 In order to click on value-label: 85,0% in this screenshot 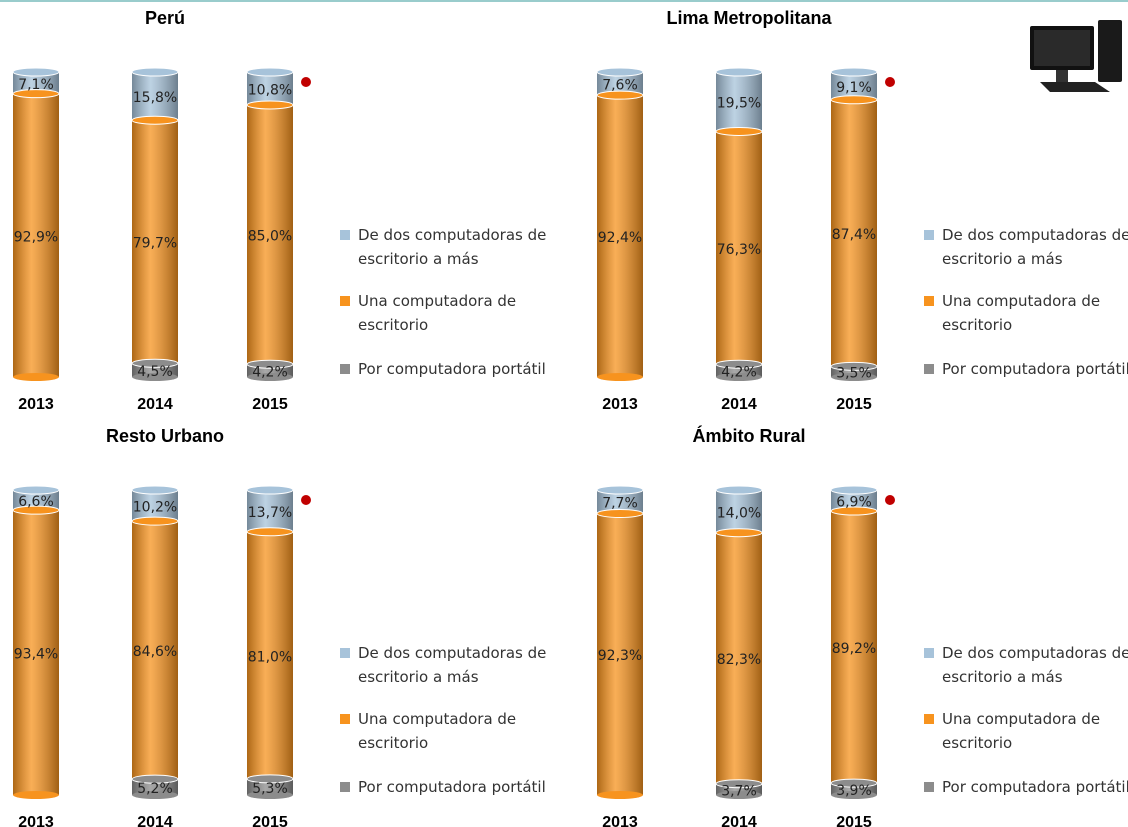, I will do `click(270, 237)`.